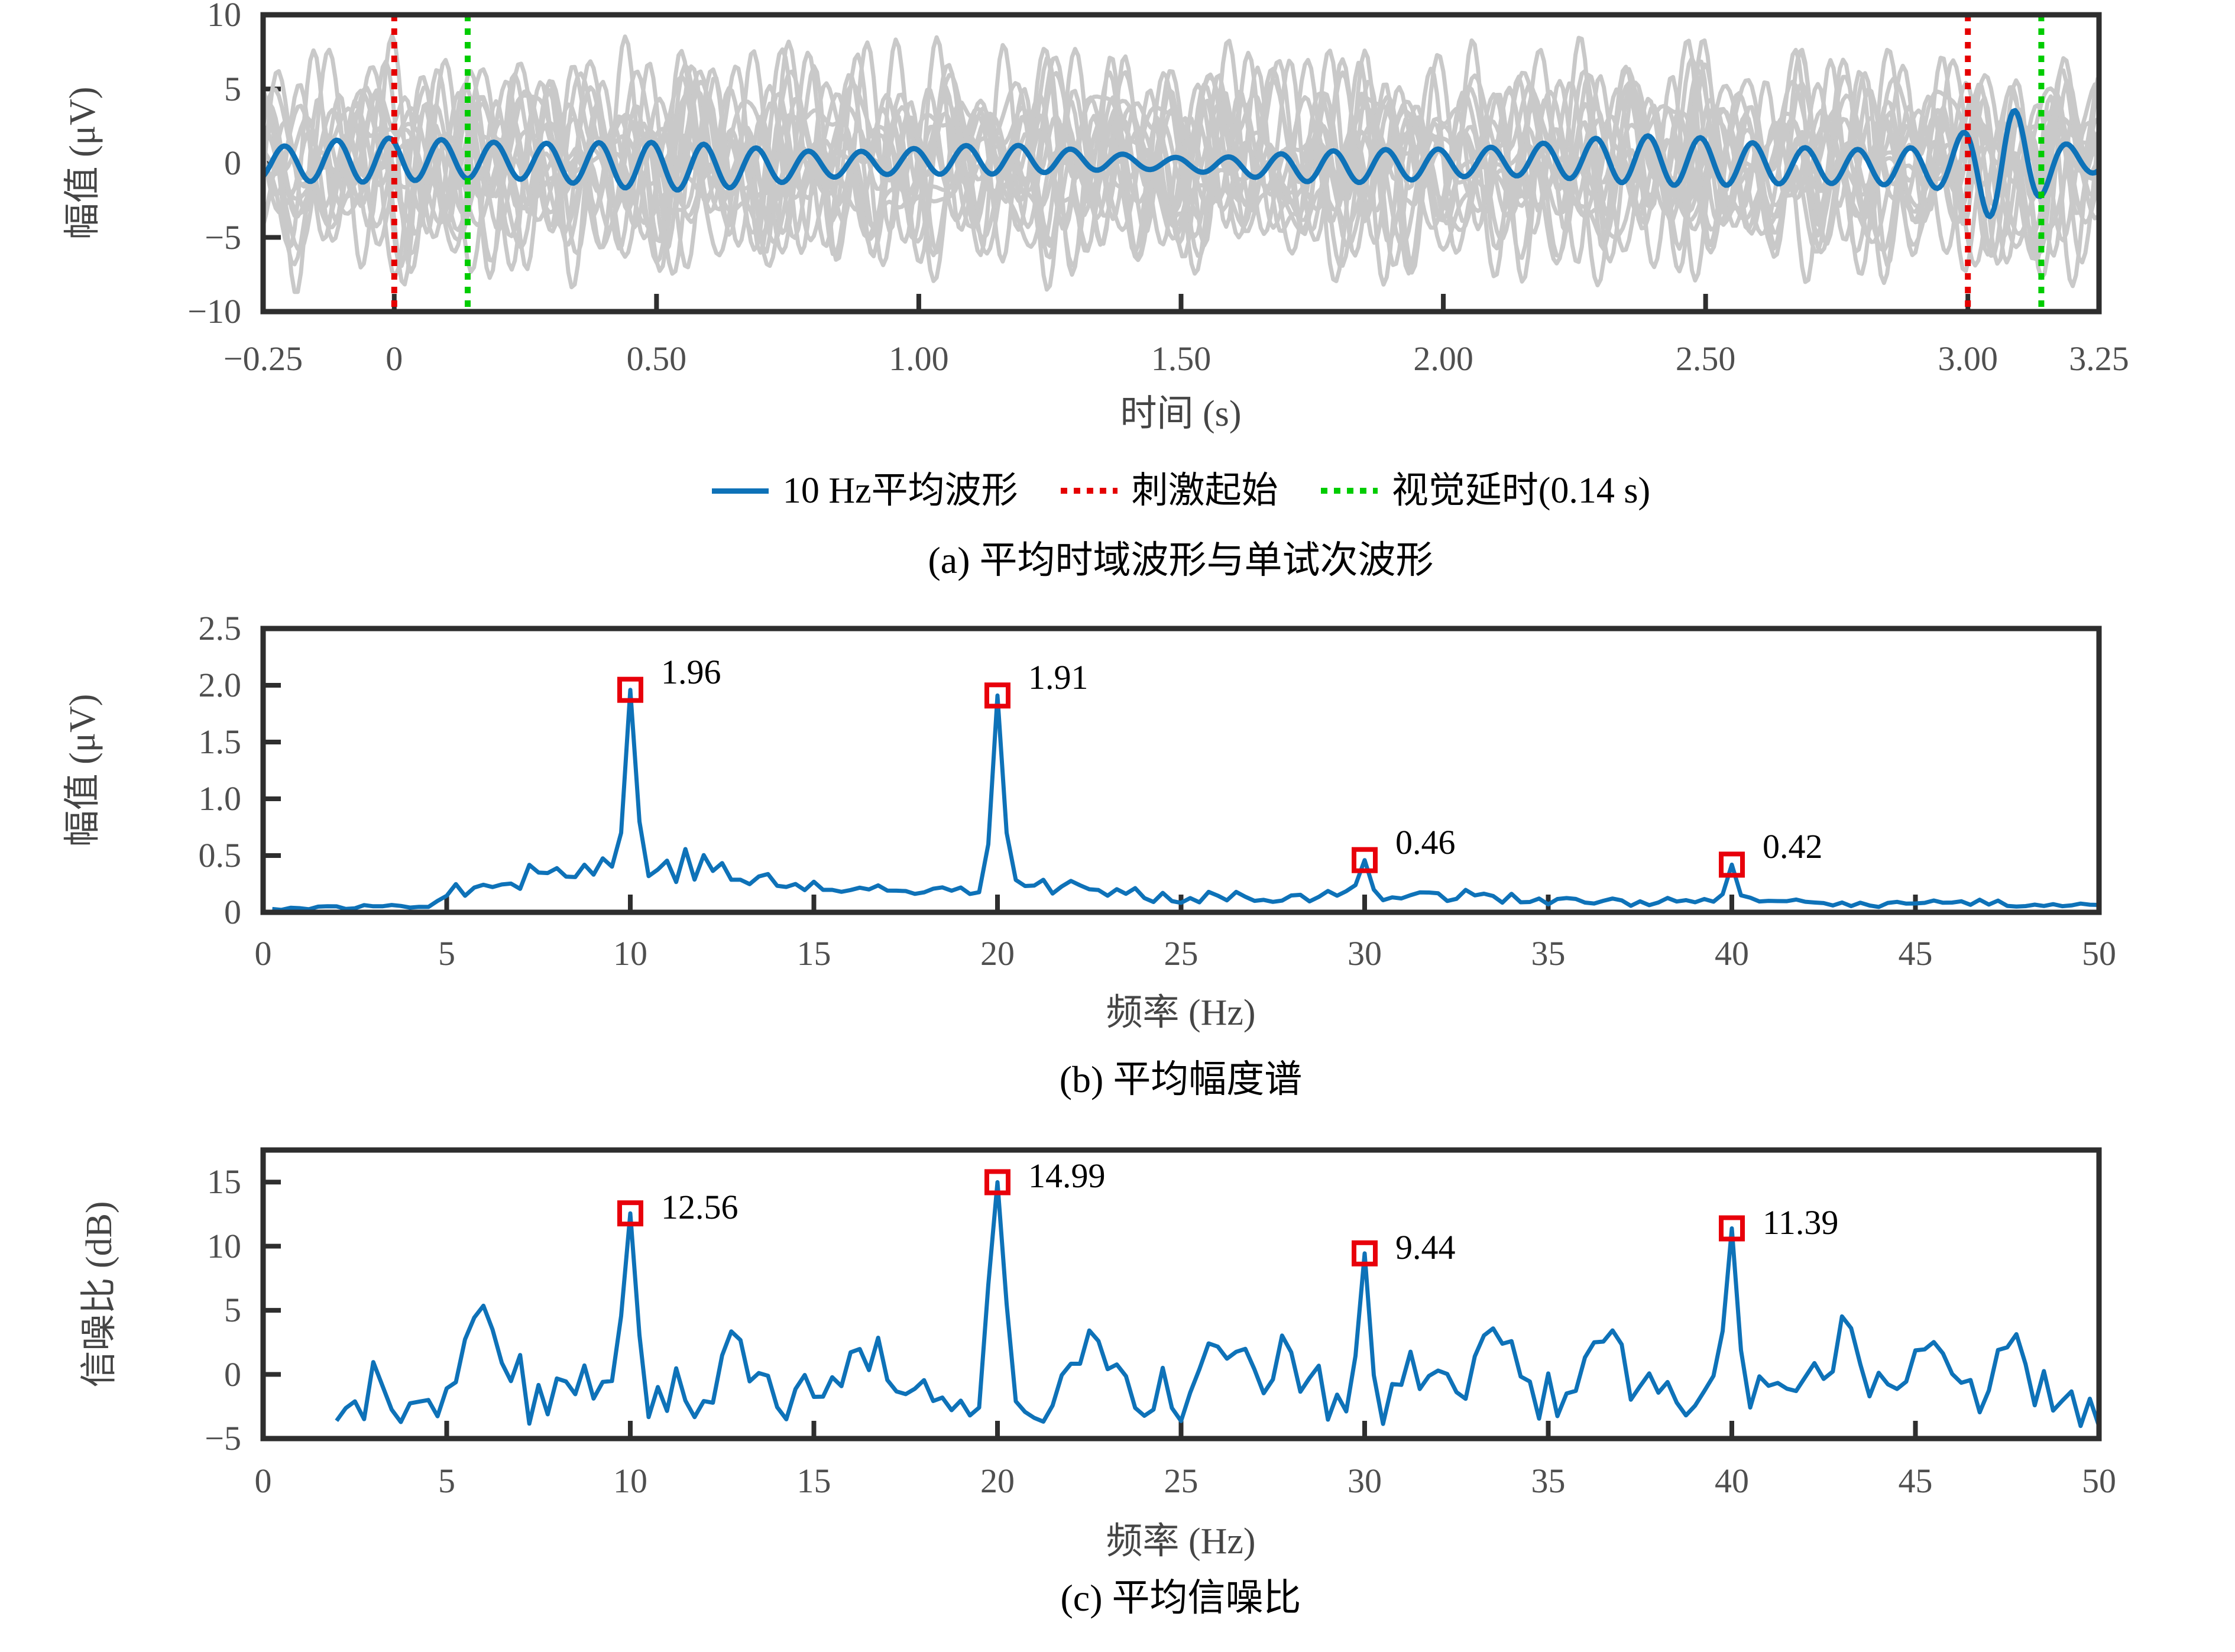 The height and width of the screenshot is (1652, 2235). What do you see at coordinates (220, 855) in the screenshot?
I see `y-tick-label: 0.5` at bounding box center [220, 855].